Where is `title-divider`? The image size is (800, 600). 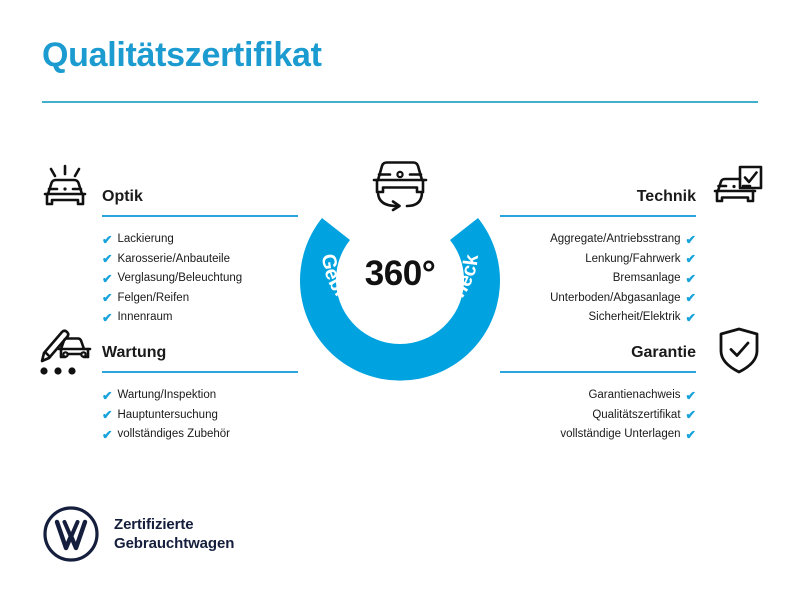
title-divider is located at coordinates (400, 102).